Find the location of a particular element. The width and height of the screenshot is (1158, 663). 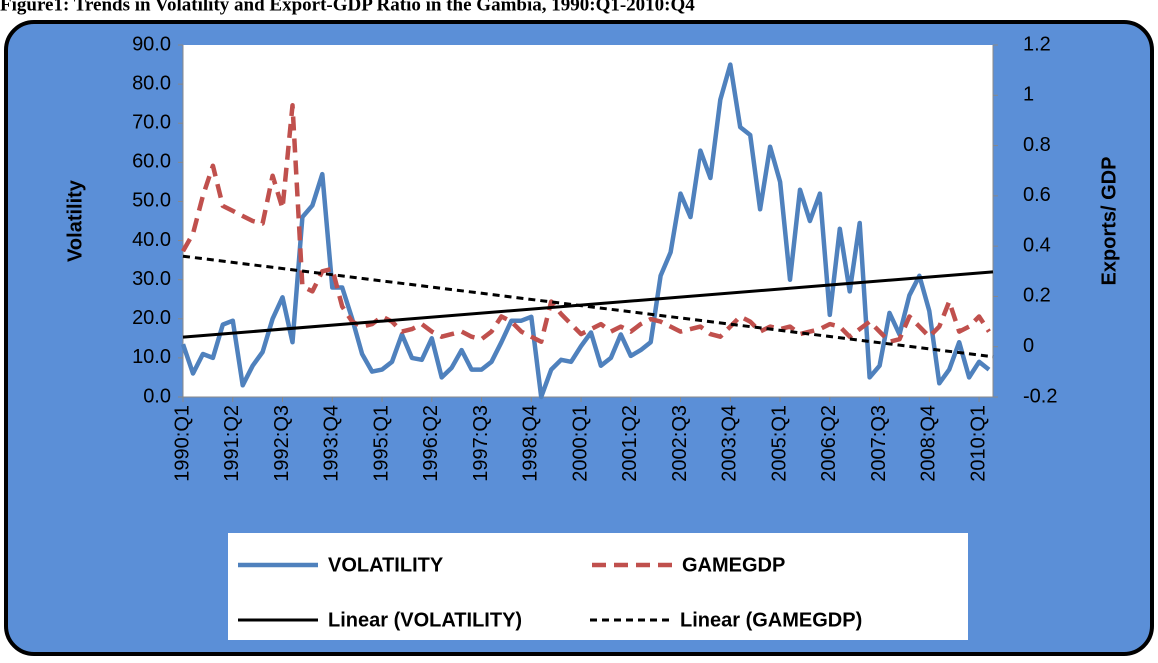

legend is located at coordinates (598, 586).